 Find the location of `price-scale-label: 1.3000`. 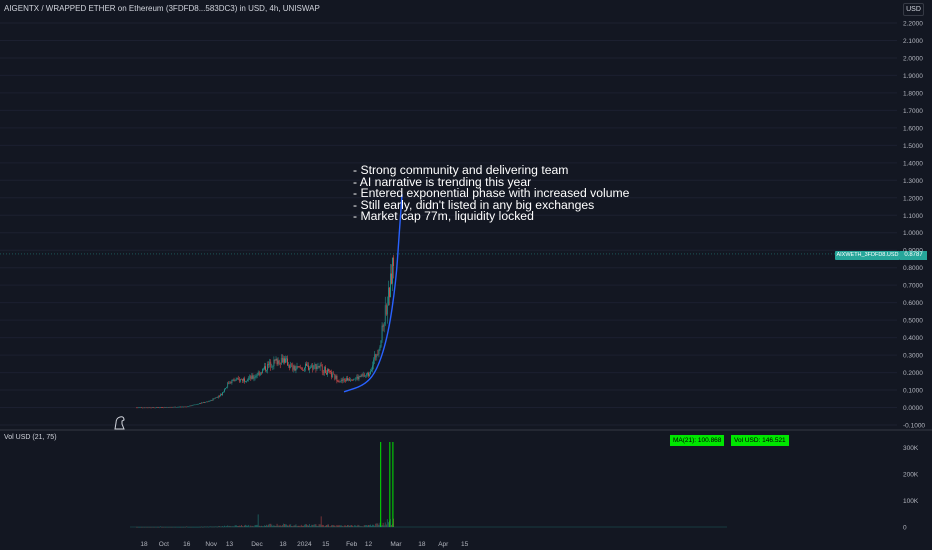

price-scale-label: 1.3000 is located at coordinates (913, 181).